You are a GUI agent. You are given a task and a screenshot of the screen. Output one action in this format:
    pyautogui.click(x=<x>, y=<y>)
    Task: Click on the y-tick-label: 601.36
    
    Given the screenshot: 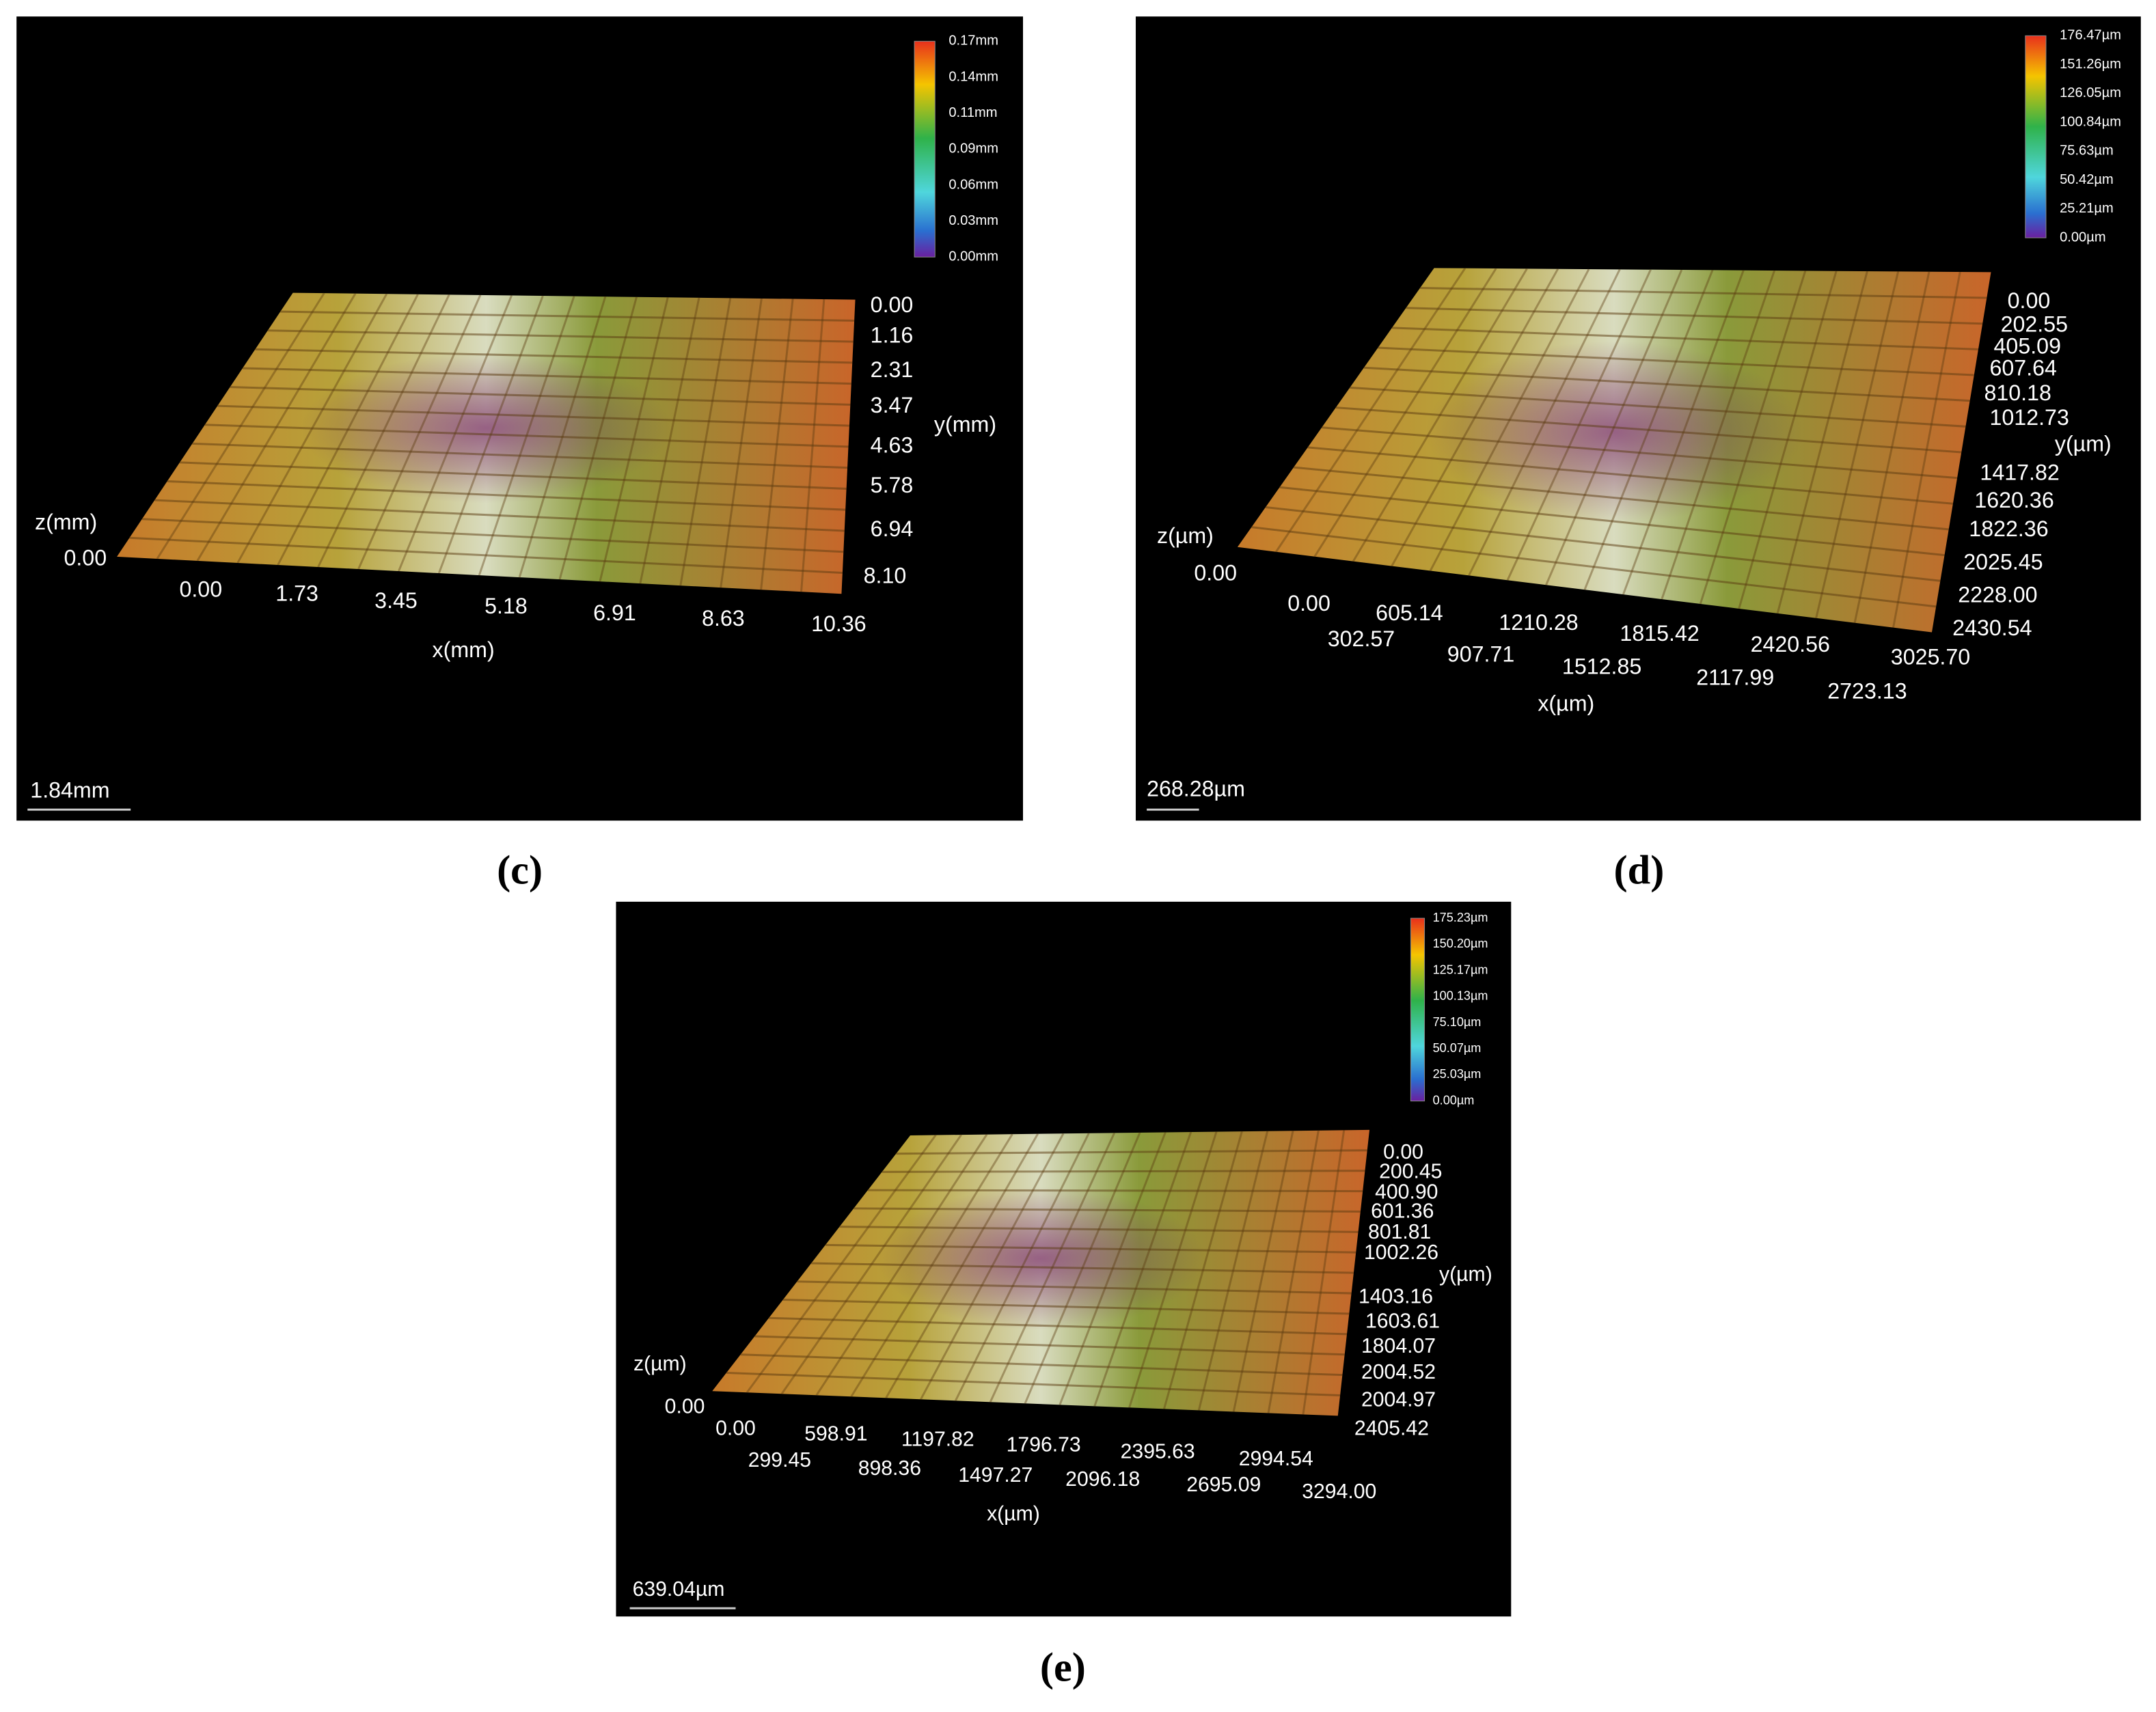 What is the action you would take?
    pyautogui.click(x=1403, y=1211)
    